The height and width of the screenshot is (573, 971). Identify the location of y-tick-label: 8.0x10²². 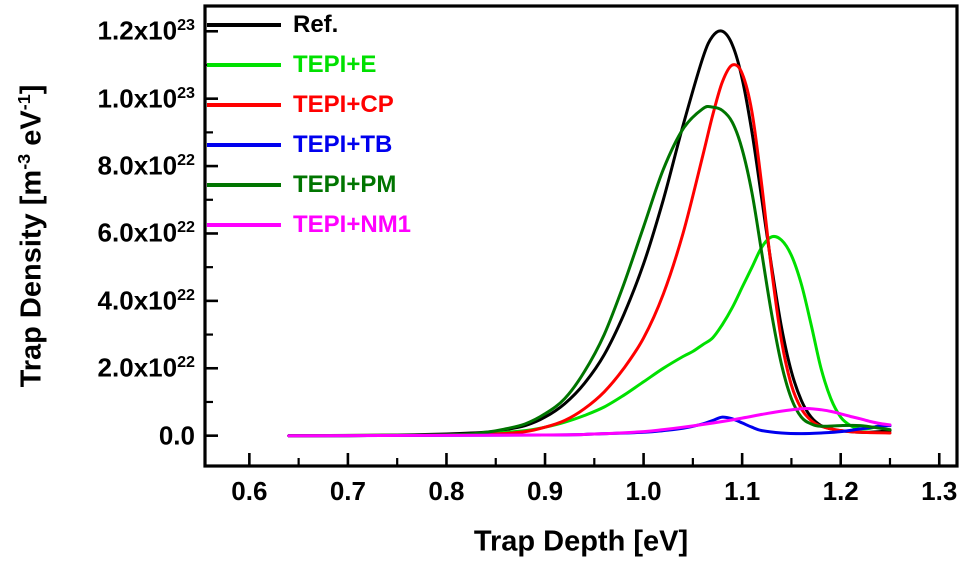
(146, 165).